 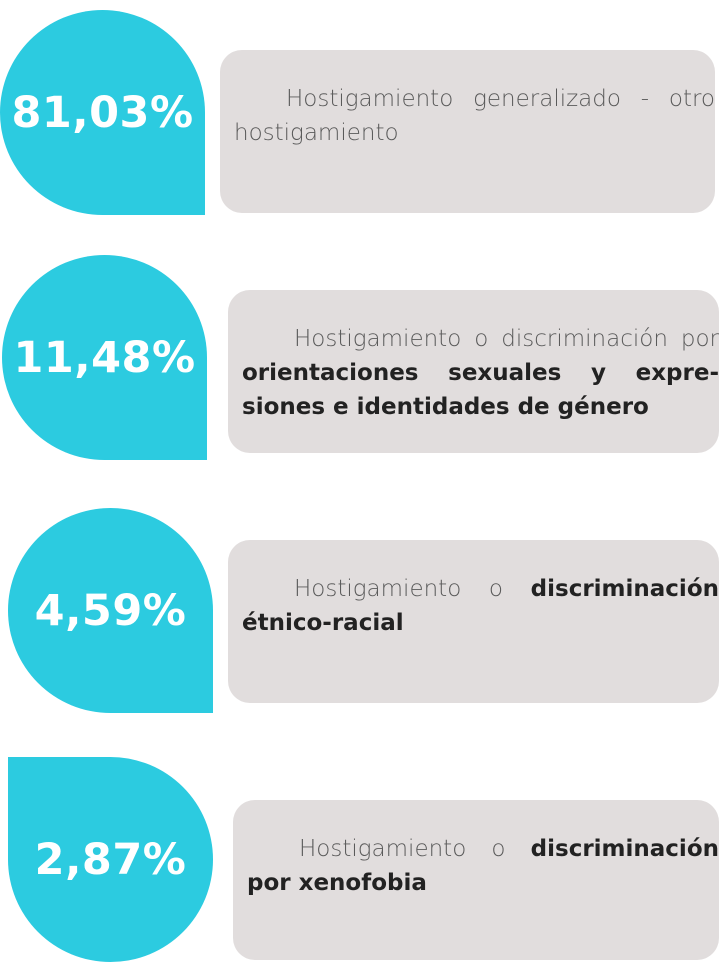 I want to click on percent-value: 2,87%, so click(x=110, y=859).